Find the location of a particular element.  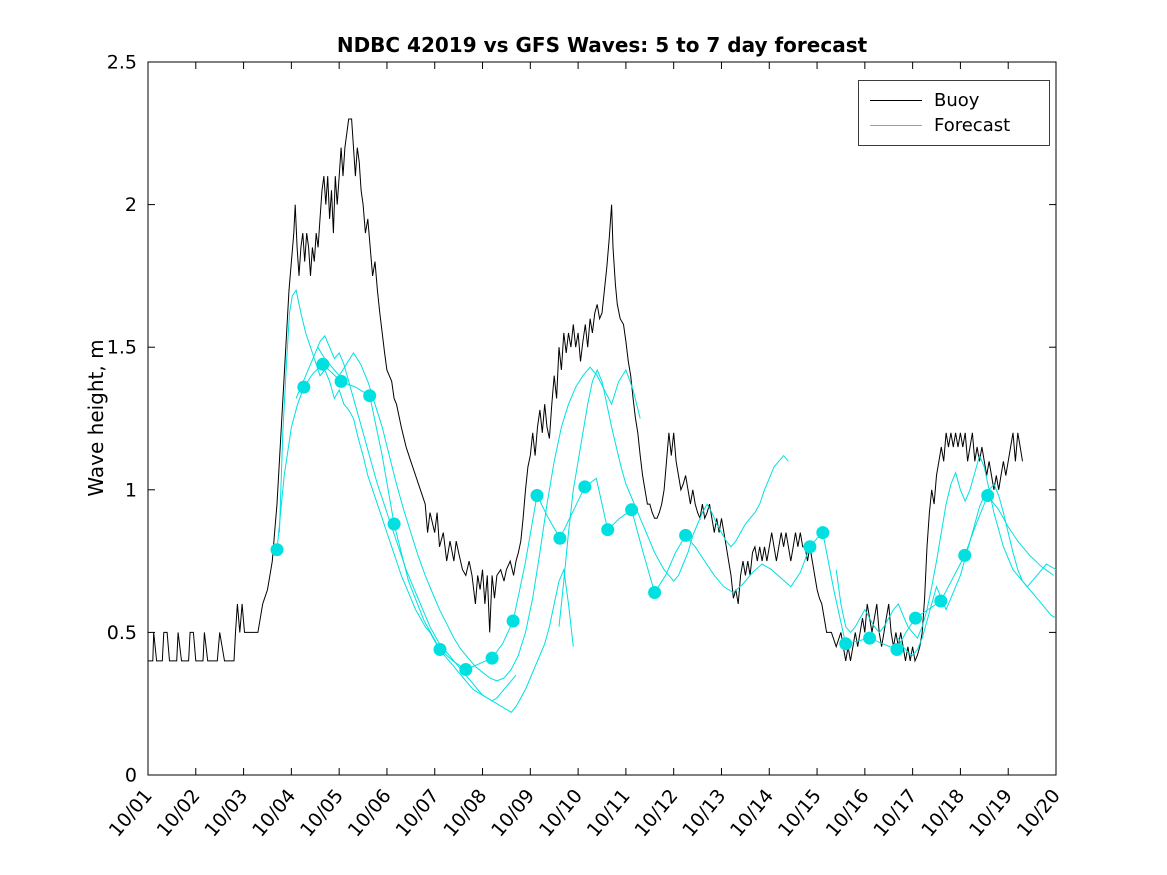

legend-label-buoy: Buoy is located at coordinates (957, 100).